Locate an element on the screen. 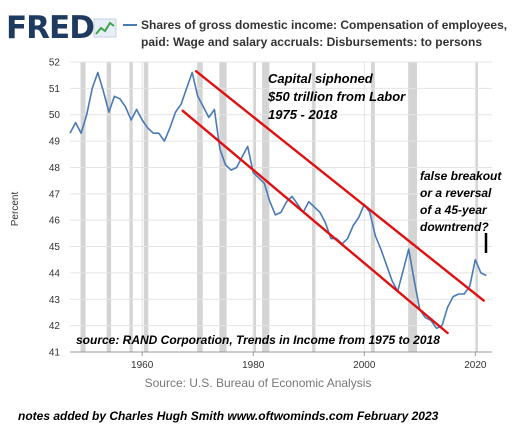 This screenshot has width=529, height=432. x-tick-label: 2000 is located at coordinates (364, 365).